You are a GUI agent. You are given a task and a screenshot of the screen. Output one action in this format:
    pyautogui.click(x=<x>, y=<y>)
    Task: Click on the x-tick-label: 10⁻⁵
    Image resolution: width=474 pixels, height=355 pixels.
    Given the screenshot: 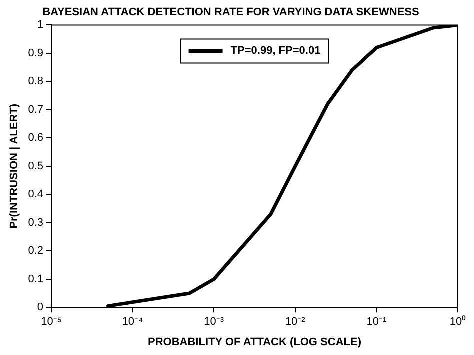 What is the action you would take?
    pyautogui.click(x=51, y=322)
    